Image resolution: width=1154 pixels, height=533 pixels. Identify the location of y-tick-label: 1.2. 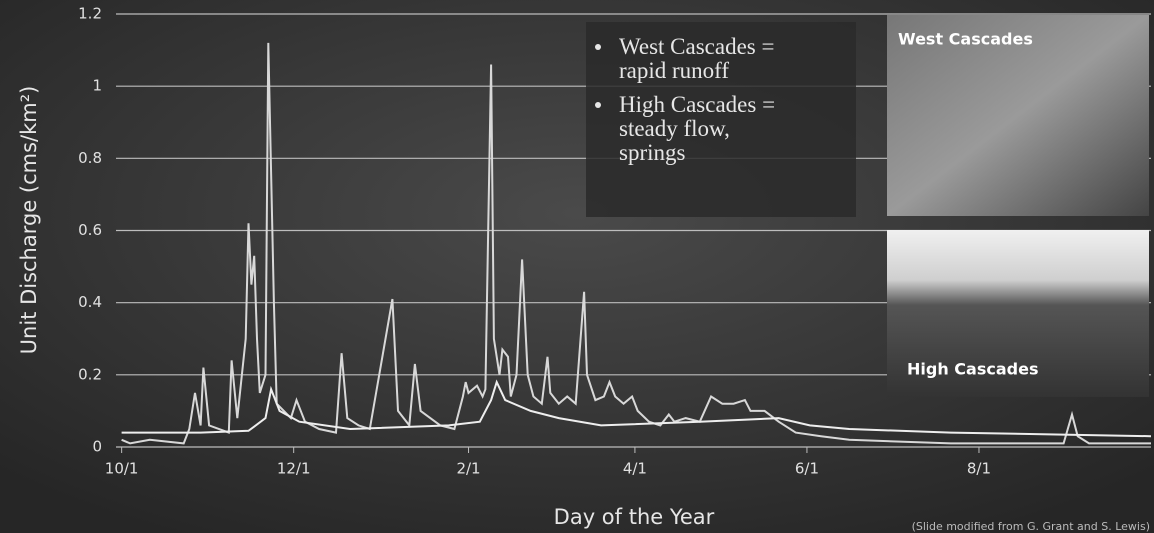
(90, 14).